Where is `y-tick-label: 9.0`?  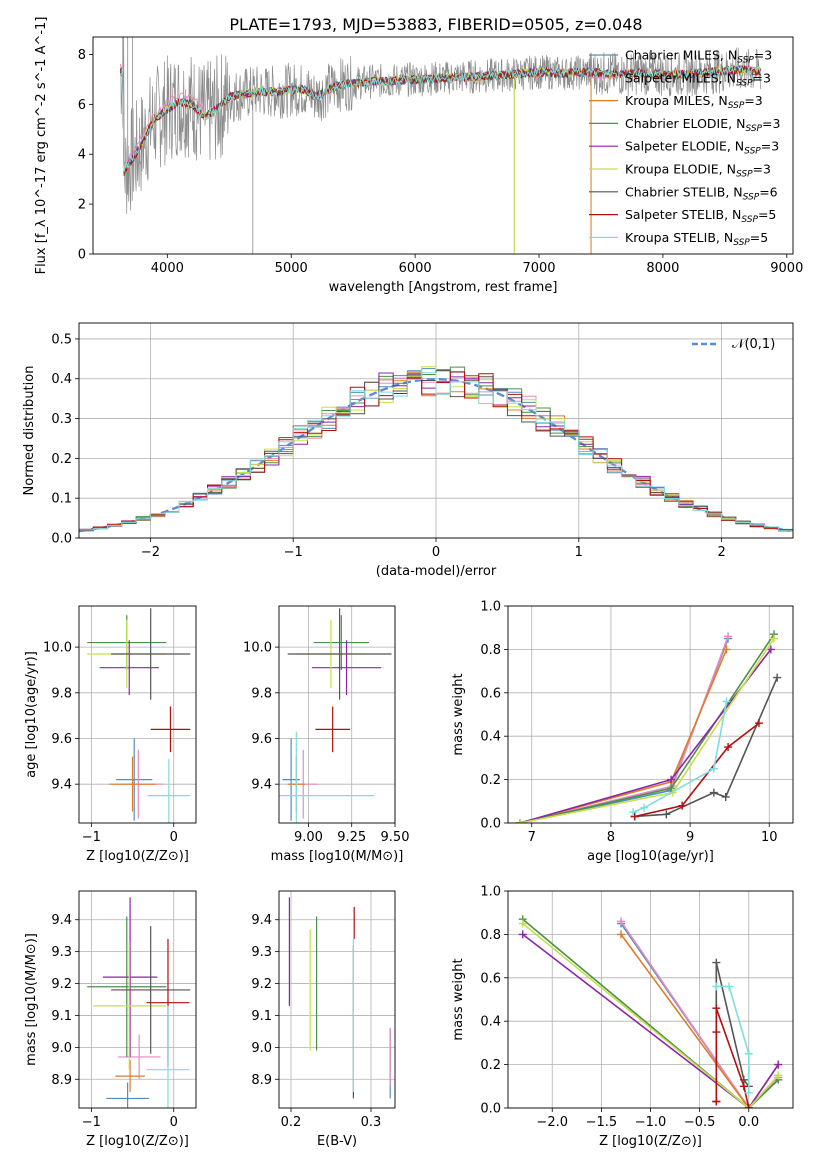
y-tick-label: 9.0 is located at coordinates (261, 1048).